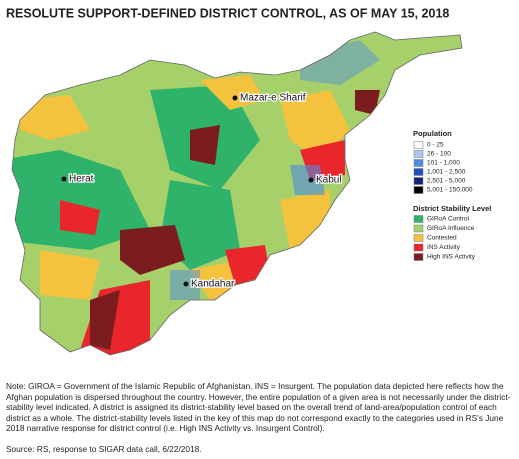 The height and width of the screenshot is (459, 519). What do you see at coordinates (450, 190) in the screenshot?
I see `legend-label: 5,001 - 150,000` at bounding box center [450, 190].